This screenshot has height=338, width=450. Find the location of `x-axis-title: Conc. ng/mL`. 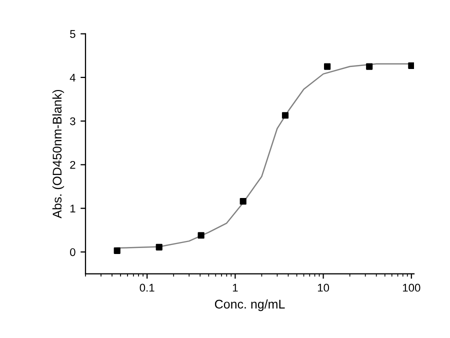

x-axis-title: Conc. ng/mL is located at coordinates (249, 305).